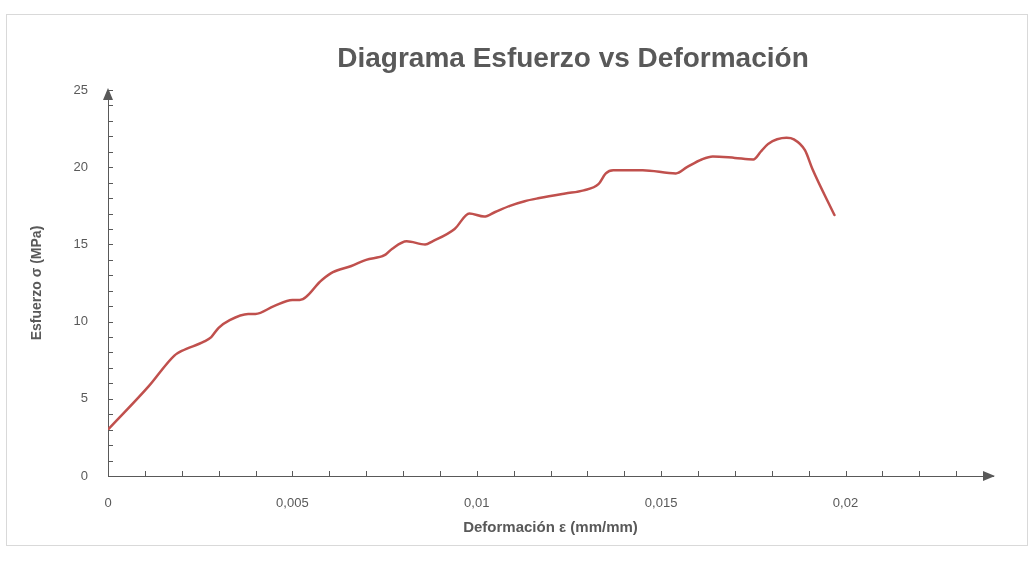 This screenshot has height=567, width=1033. What do you see at coordinates (84, 398) in the screenshot?
I see `y-tick-label: 5` at bounding box center [84, 398].